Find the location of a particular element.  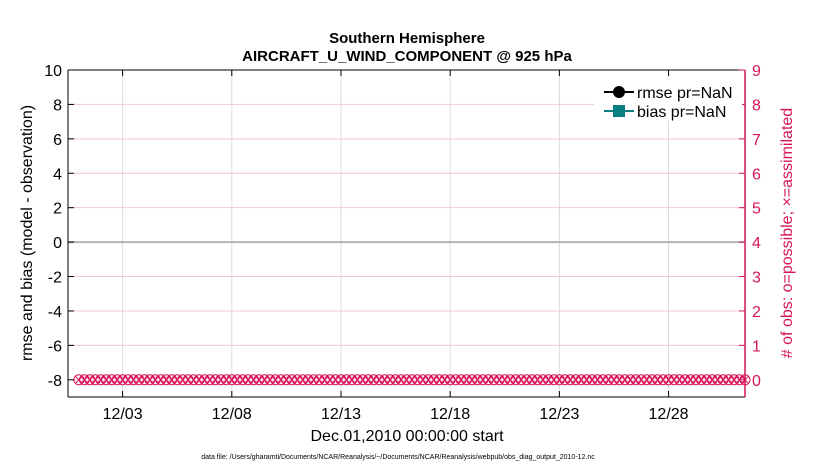

y-axis-label-right: # of obs: o=possible; ×=assimilated is located at coordinates (787, 233).